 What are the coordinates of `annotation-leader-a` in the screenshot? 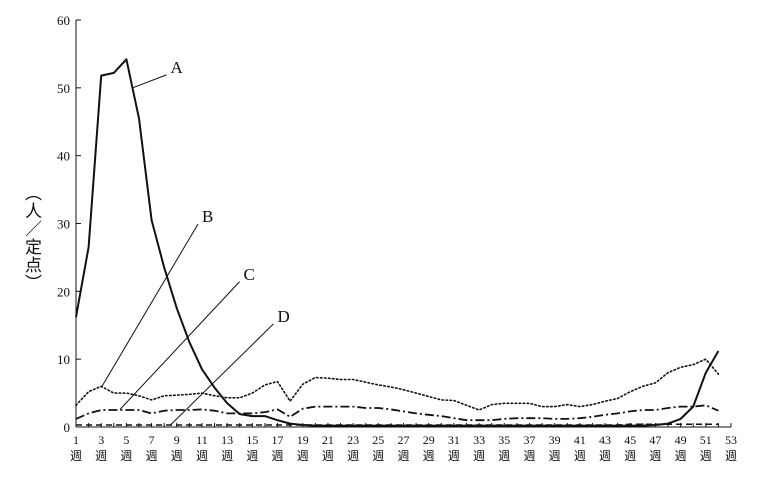 It's located at (149, 81).